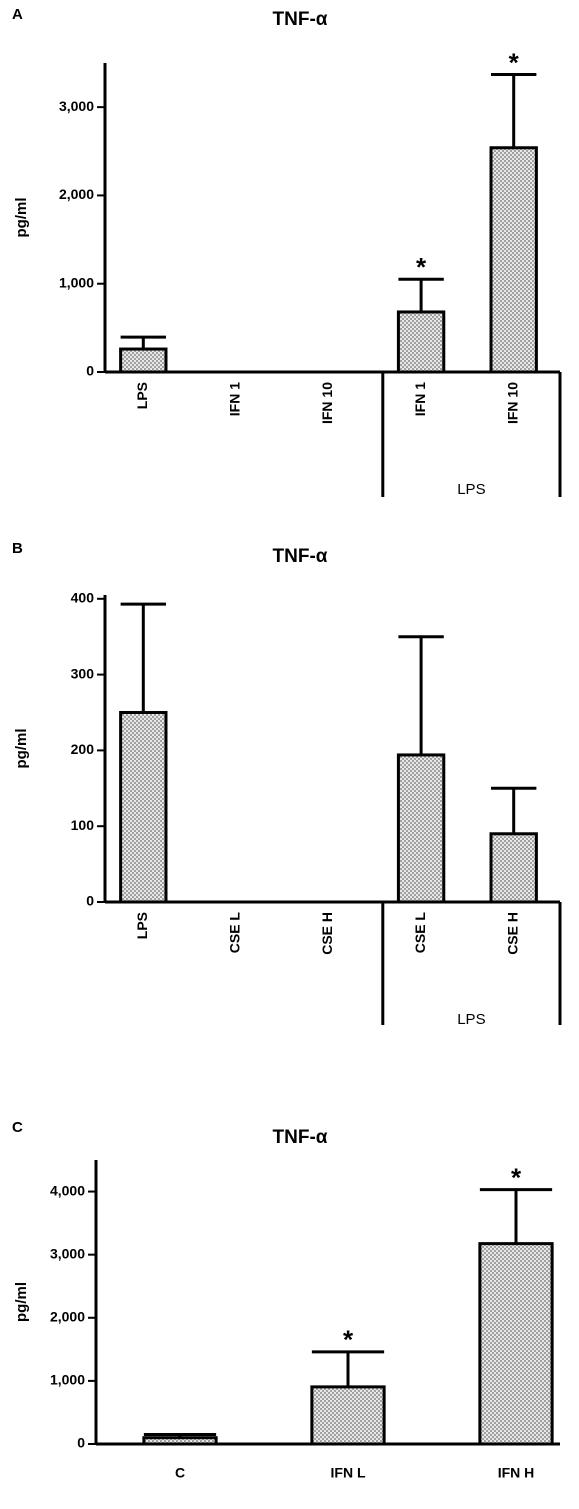 This screenshot has height=1509, width=579. I want to click on y-tick-label: 100, so click(83, 825).